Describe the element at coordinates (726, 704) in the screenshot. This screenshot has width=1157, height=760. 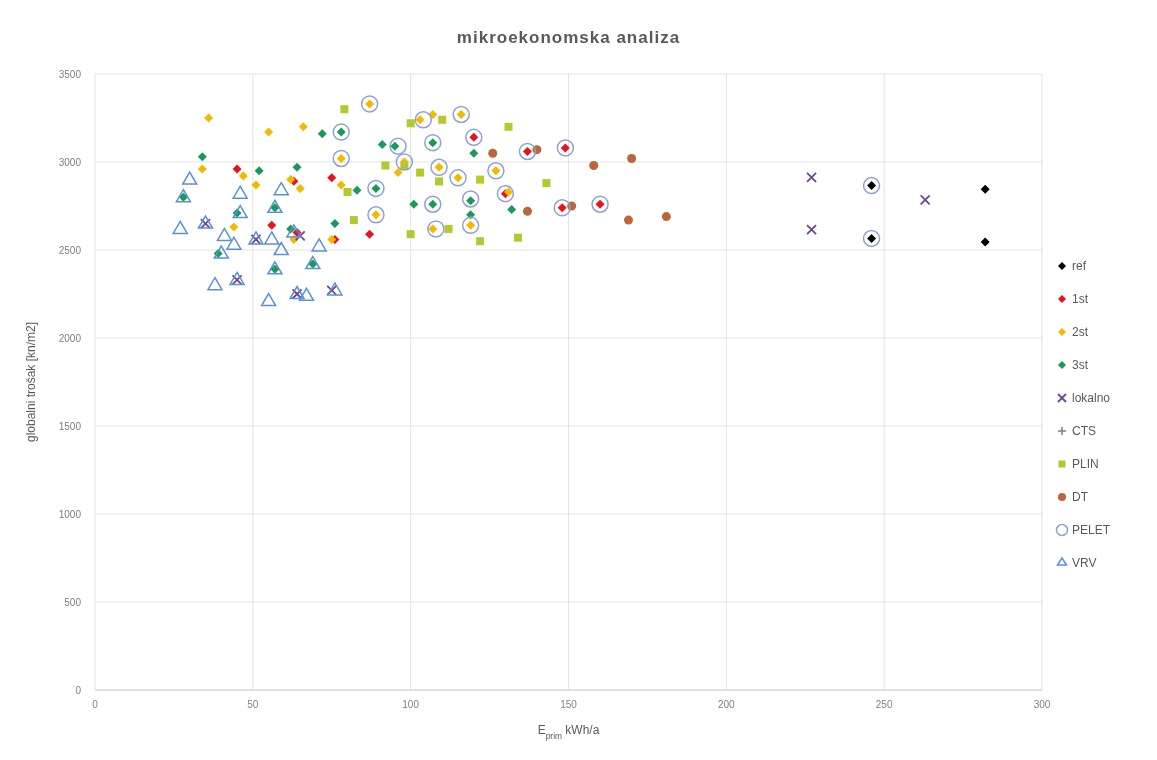
I see `x-tick-label: 200` at that location.